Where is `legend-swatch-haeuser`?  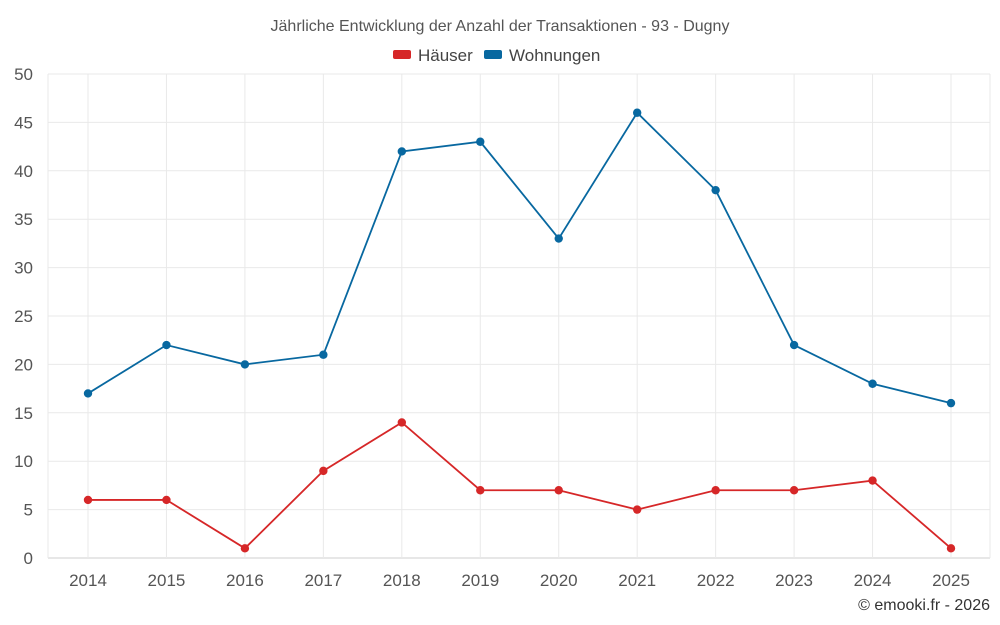
legend-swatch-haeuser is located at coordinates (402, 54).